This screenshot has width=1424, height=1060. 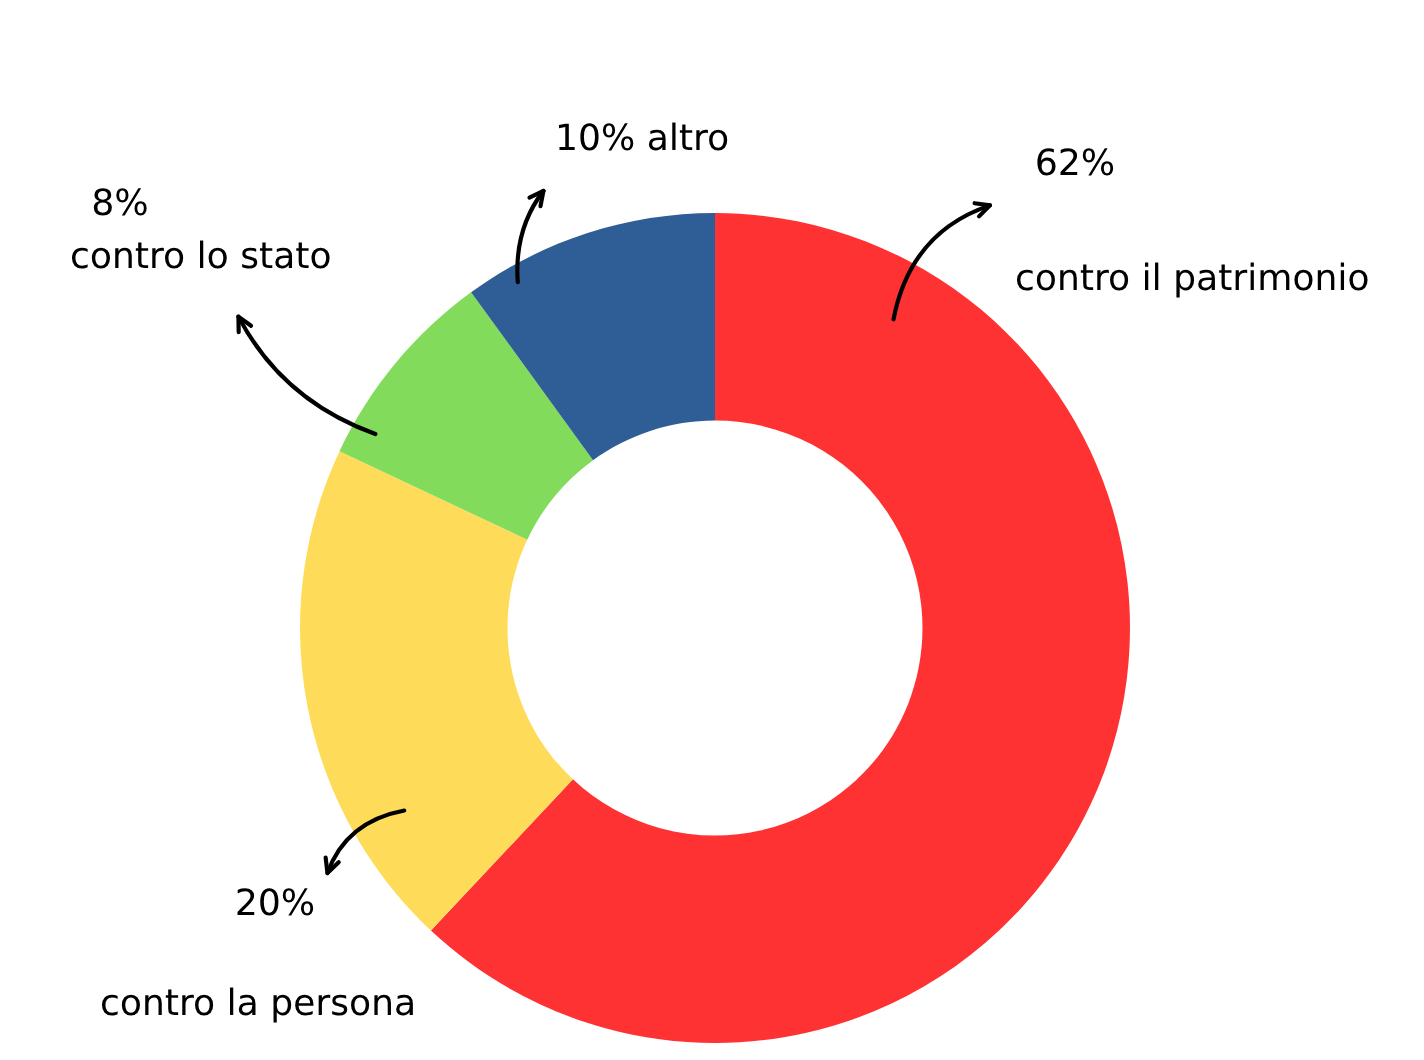 I want to click on slice-label: 10% altro, so click(x=643, y=136).